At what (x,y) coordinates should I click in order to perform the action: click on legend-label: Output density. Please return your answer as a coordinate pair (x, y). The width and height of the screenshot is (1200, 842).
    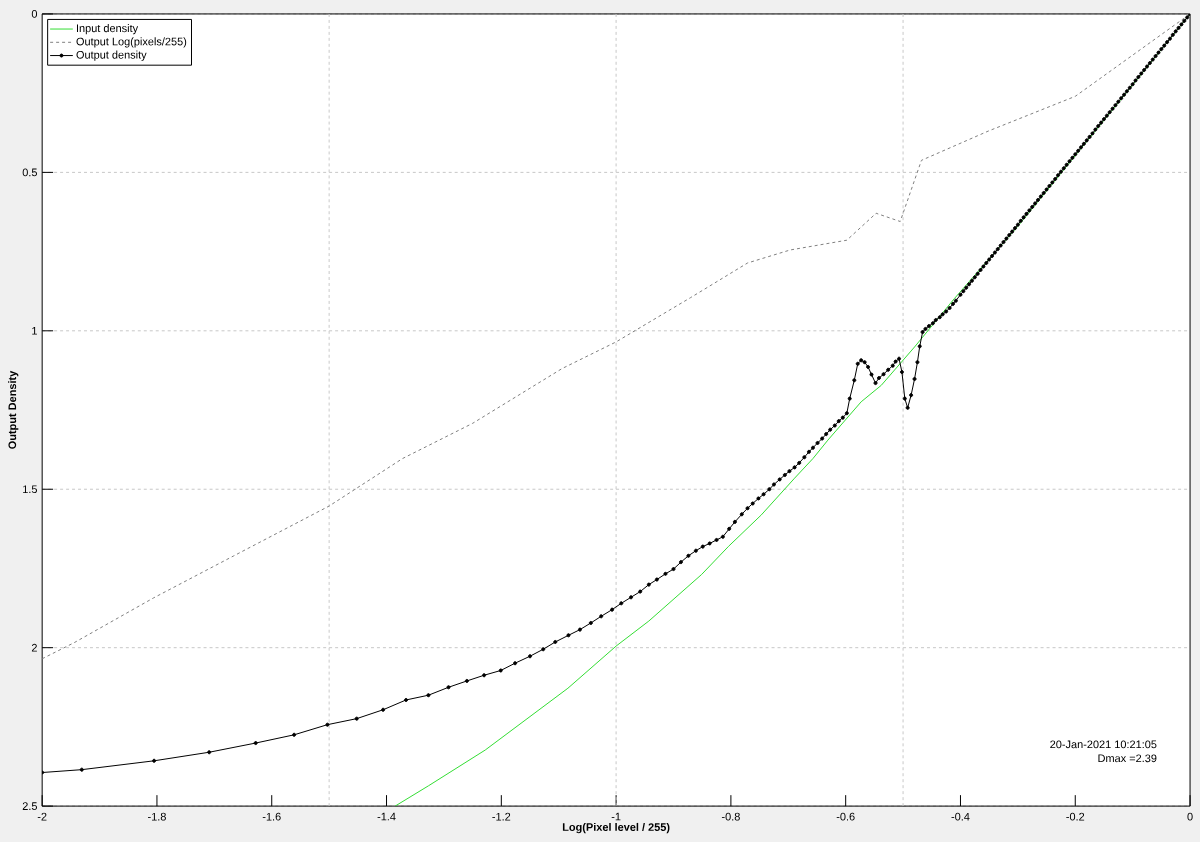
    Looking at the image, I should click on (111, 55).